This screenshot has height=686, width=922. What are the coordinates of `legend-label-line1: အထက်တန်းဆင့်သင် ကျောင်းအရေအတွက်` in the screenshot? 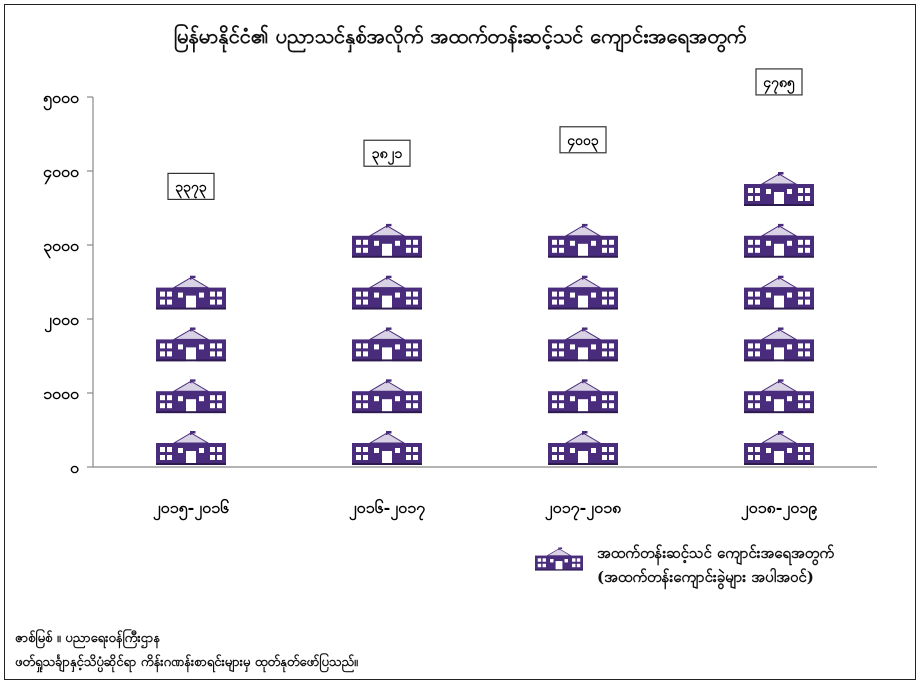 It's located at (716, 553).